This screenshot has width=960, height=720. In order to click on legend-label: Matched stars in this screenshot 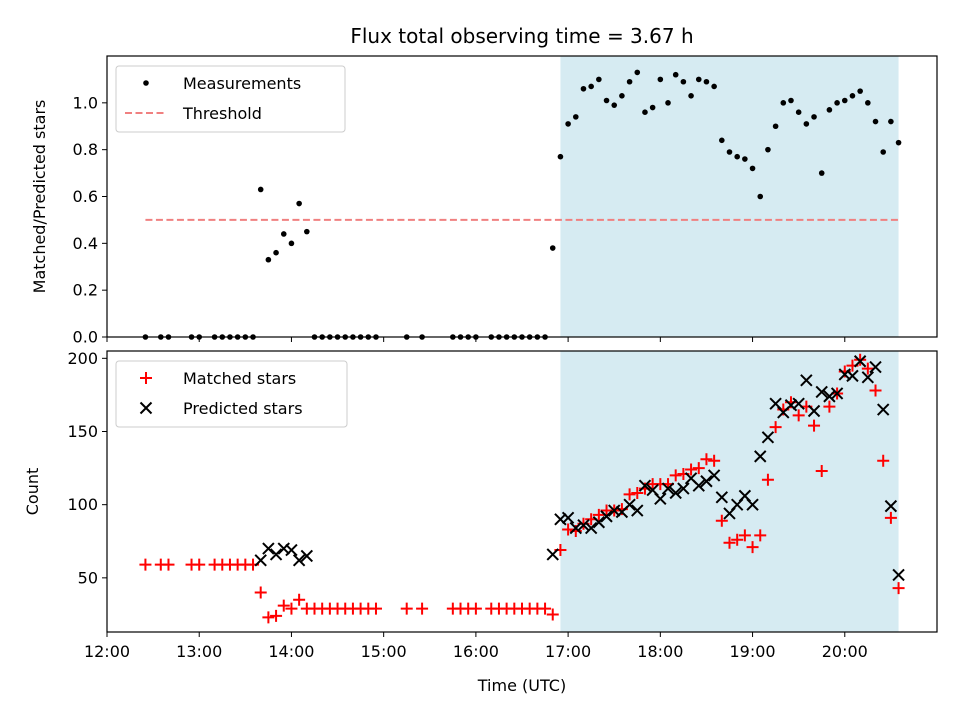, I will do `click(239, 378)`.